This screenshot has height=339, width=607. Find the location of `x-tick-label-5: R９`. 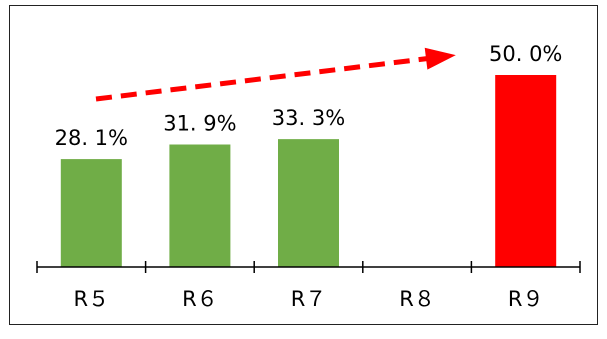

x-tick-label-5: R９ is located at coordinates (526, 299).